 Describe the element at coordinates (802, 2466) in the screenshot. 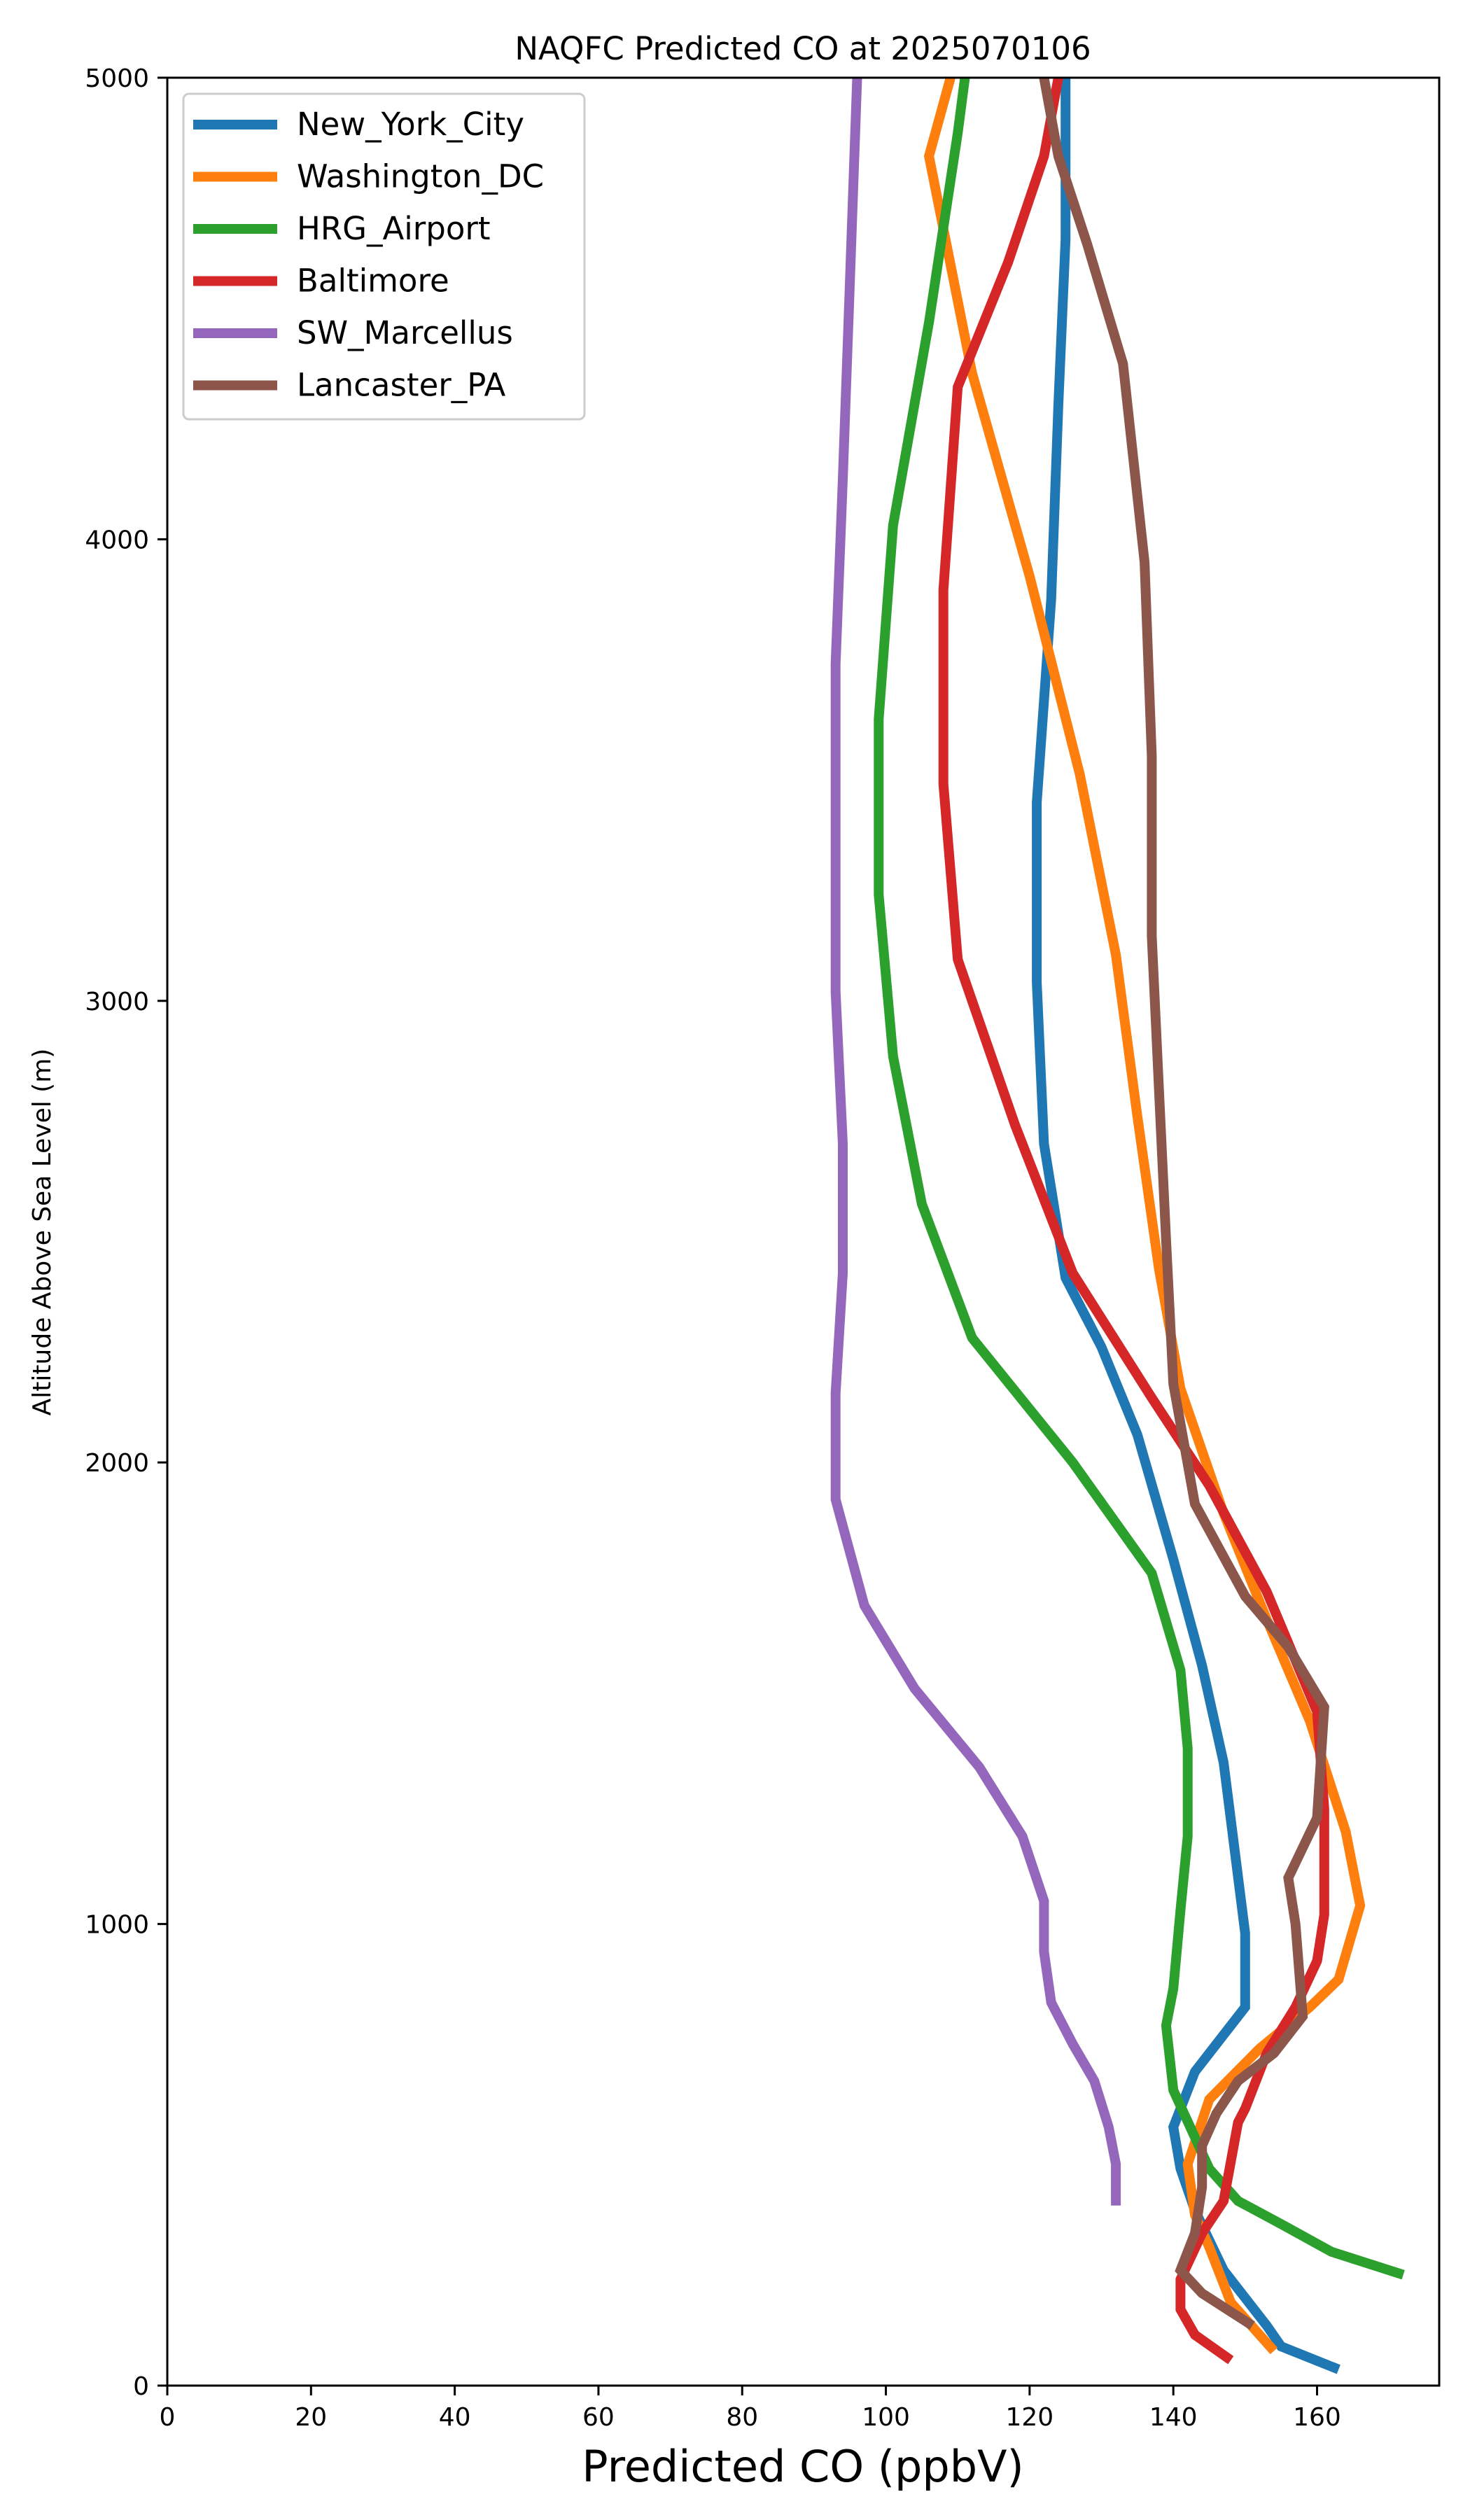

I see `x-axis-label: Predicted CO (ppbV)` at that location.